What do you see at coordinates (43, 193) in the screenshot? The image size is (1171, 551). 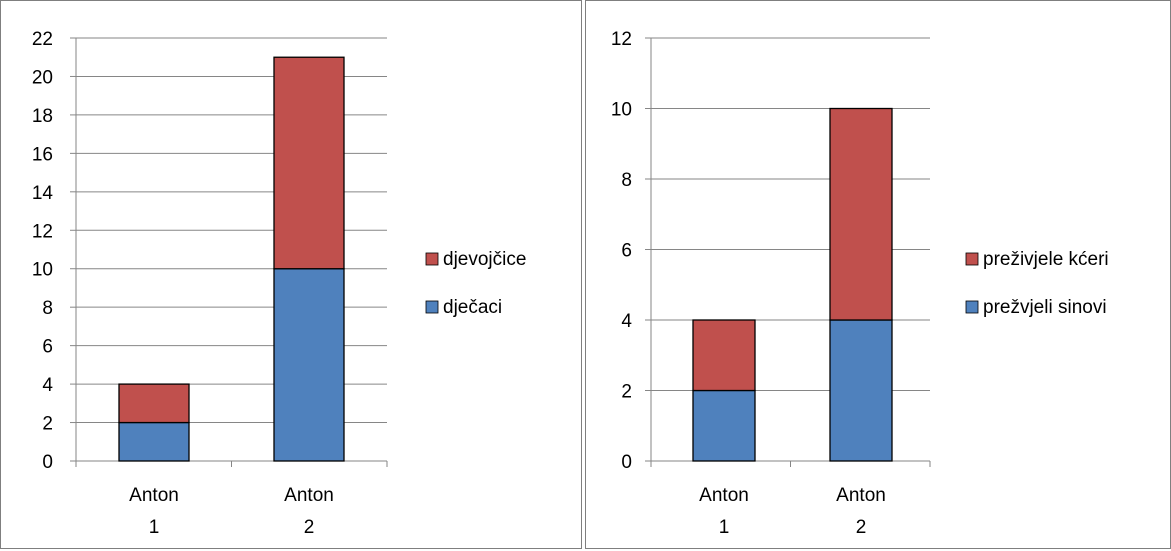 I see `y-tick-label: 14` at bounding box center [43, 193].